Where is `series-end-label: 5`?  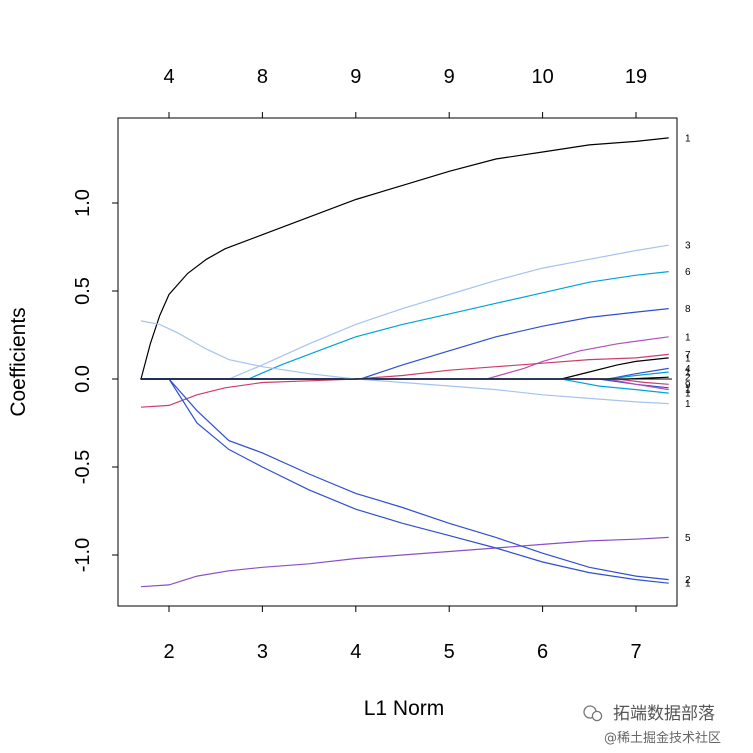 series-end-label: 5 is located at coordinates (688, 538).